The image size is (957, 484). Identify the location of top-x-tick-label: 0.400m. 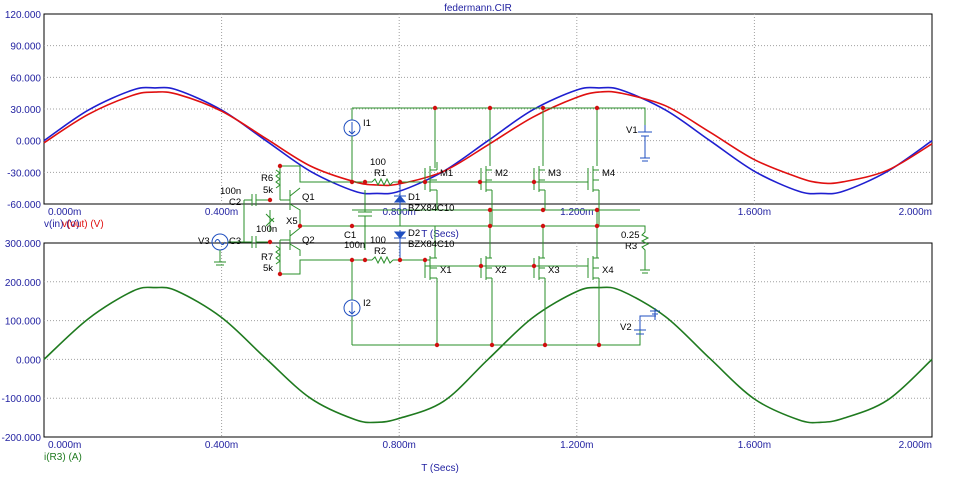
(221, 212).